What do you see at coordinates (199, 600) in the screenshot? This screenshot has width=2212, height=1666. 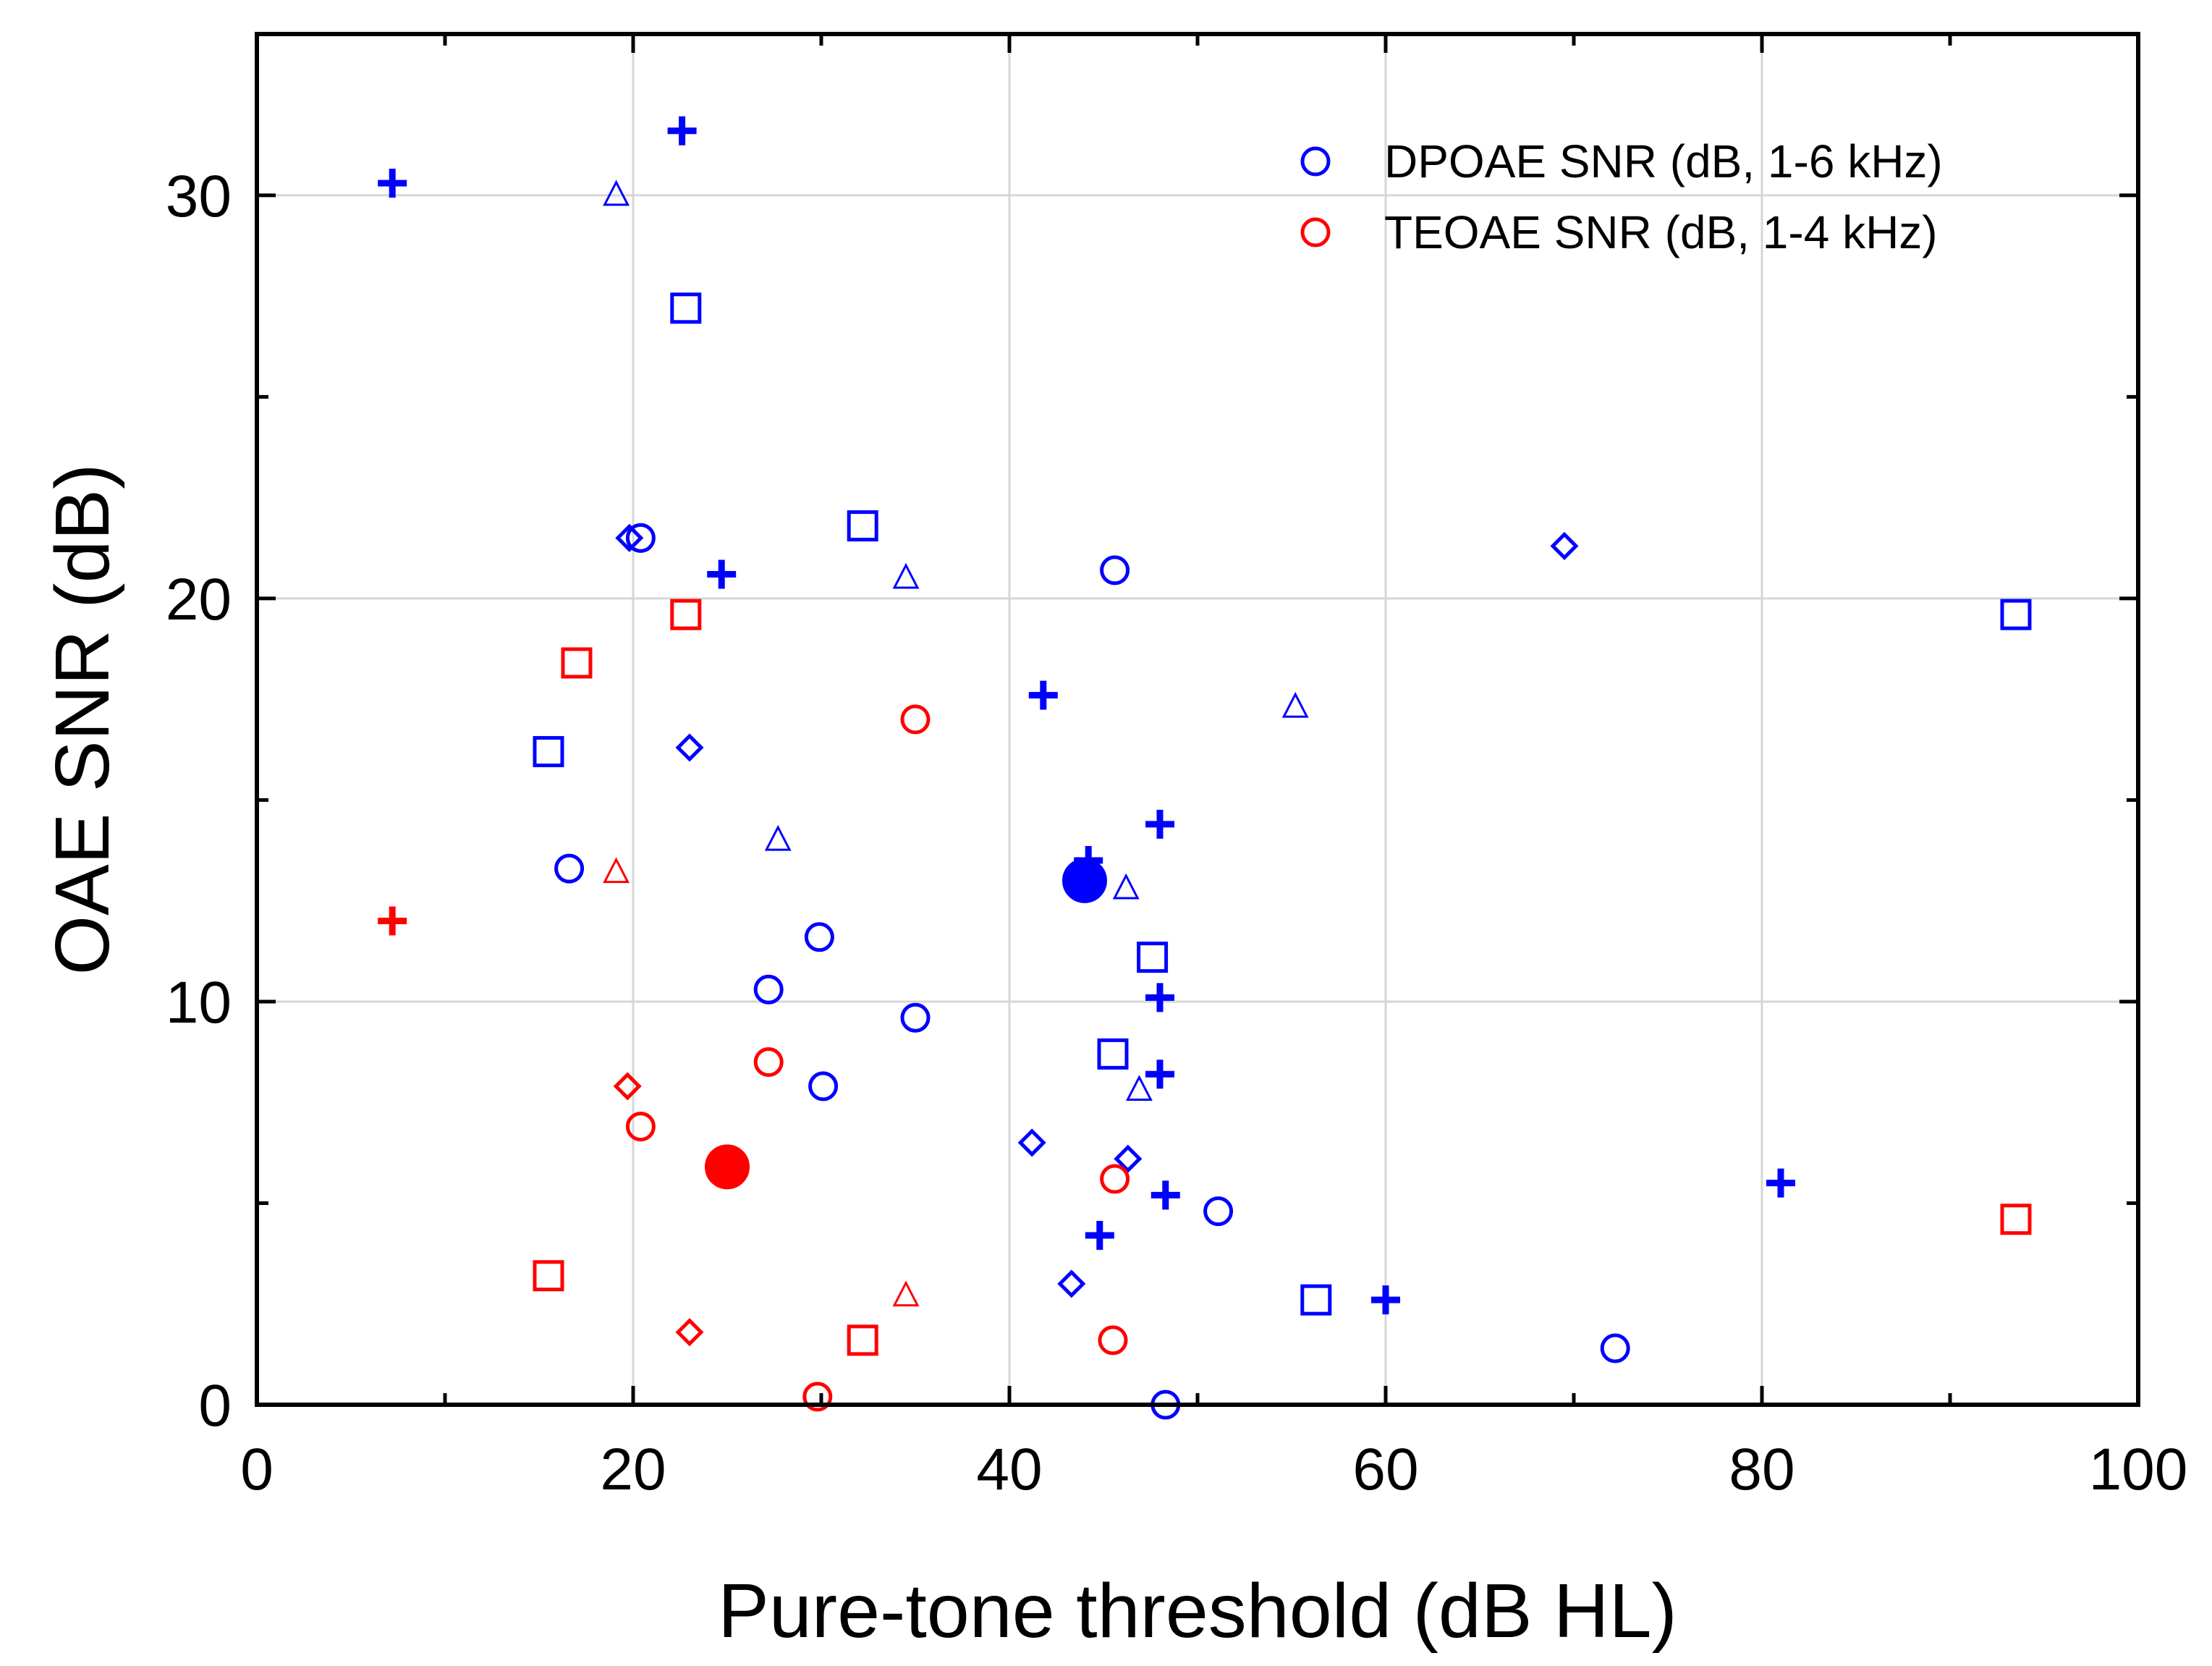 I see `y-tick-label: 20` at bounding box center [199, 600].